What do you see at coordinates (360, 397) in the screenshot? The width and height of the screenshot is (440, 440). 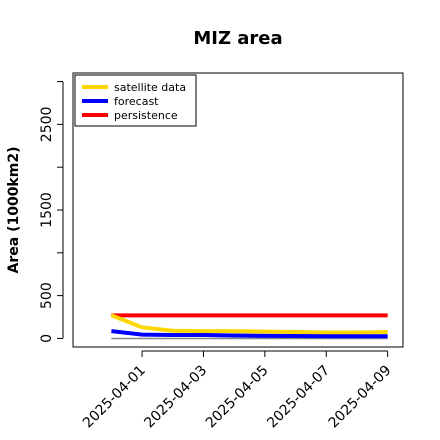 I see `x-tick-label: 2025-04-09` at bounding box center [360, 397].